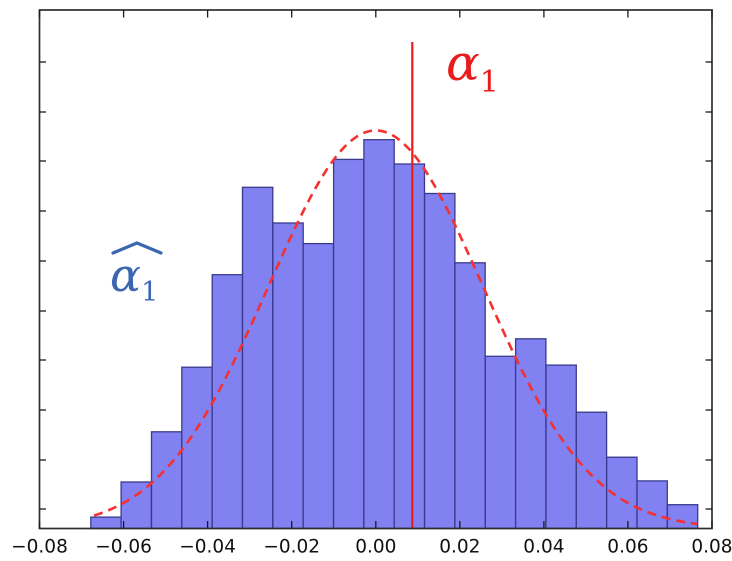 The image size is (732, 561). Describe the element at coordinates (543, 547) in the screenshot. I see `x-tick-label: 0.04` at that location.